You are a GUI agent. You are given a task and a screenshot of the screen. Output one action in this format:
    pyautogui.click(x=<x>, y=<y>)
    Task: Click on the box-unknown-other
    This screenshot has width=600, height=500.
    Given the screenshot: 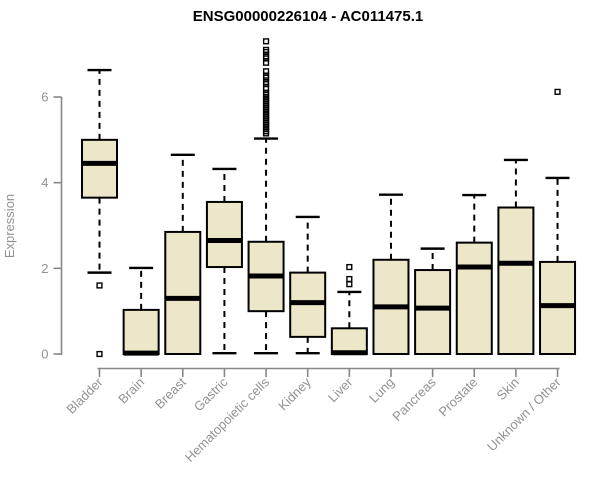 What is the action you would take?
    pyautogui.click(x=558, y=221)
    